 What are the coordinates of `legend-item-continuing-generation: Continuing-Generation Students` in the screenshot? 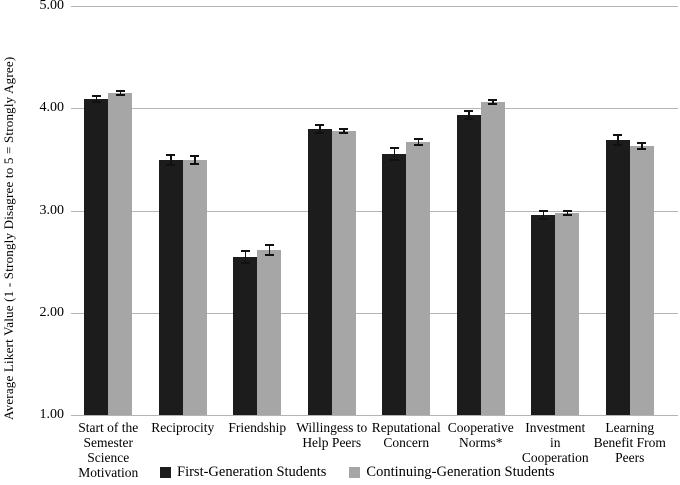 It's located at (452, 472).